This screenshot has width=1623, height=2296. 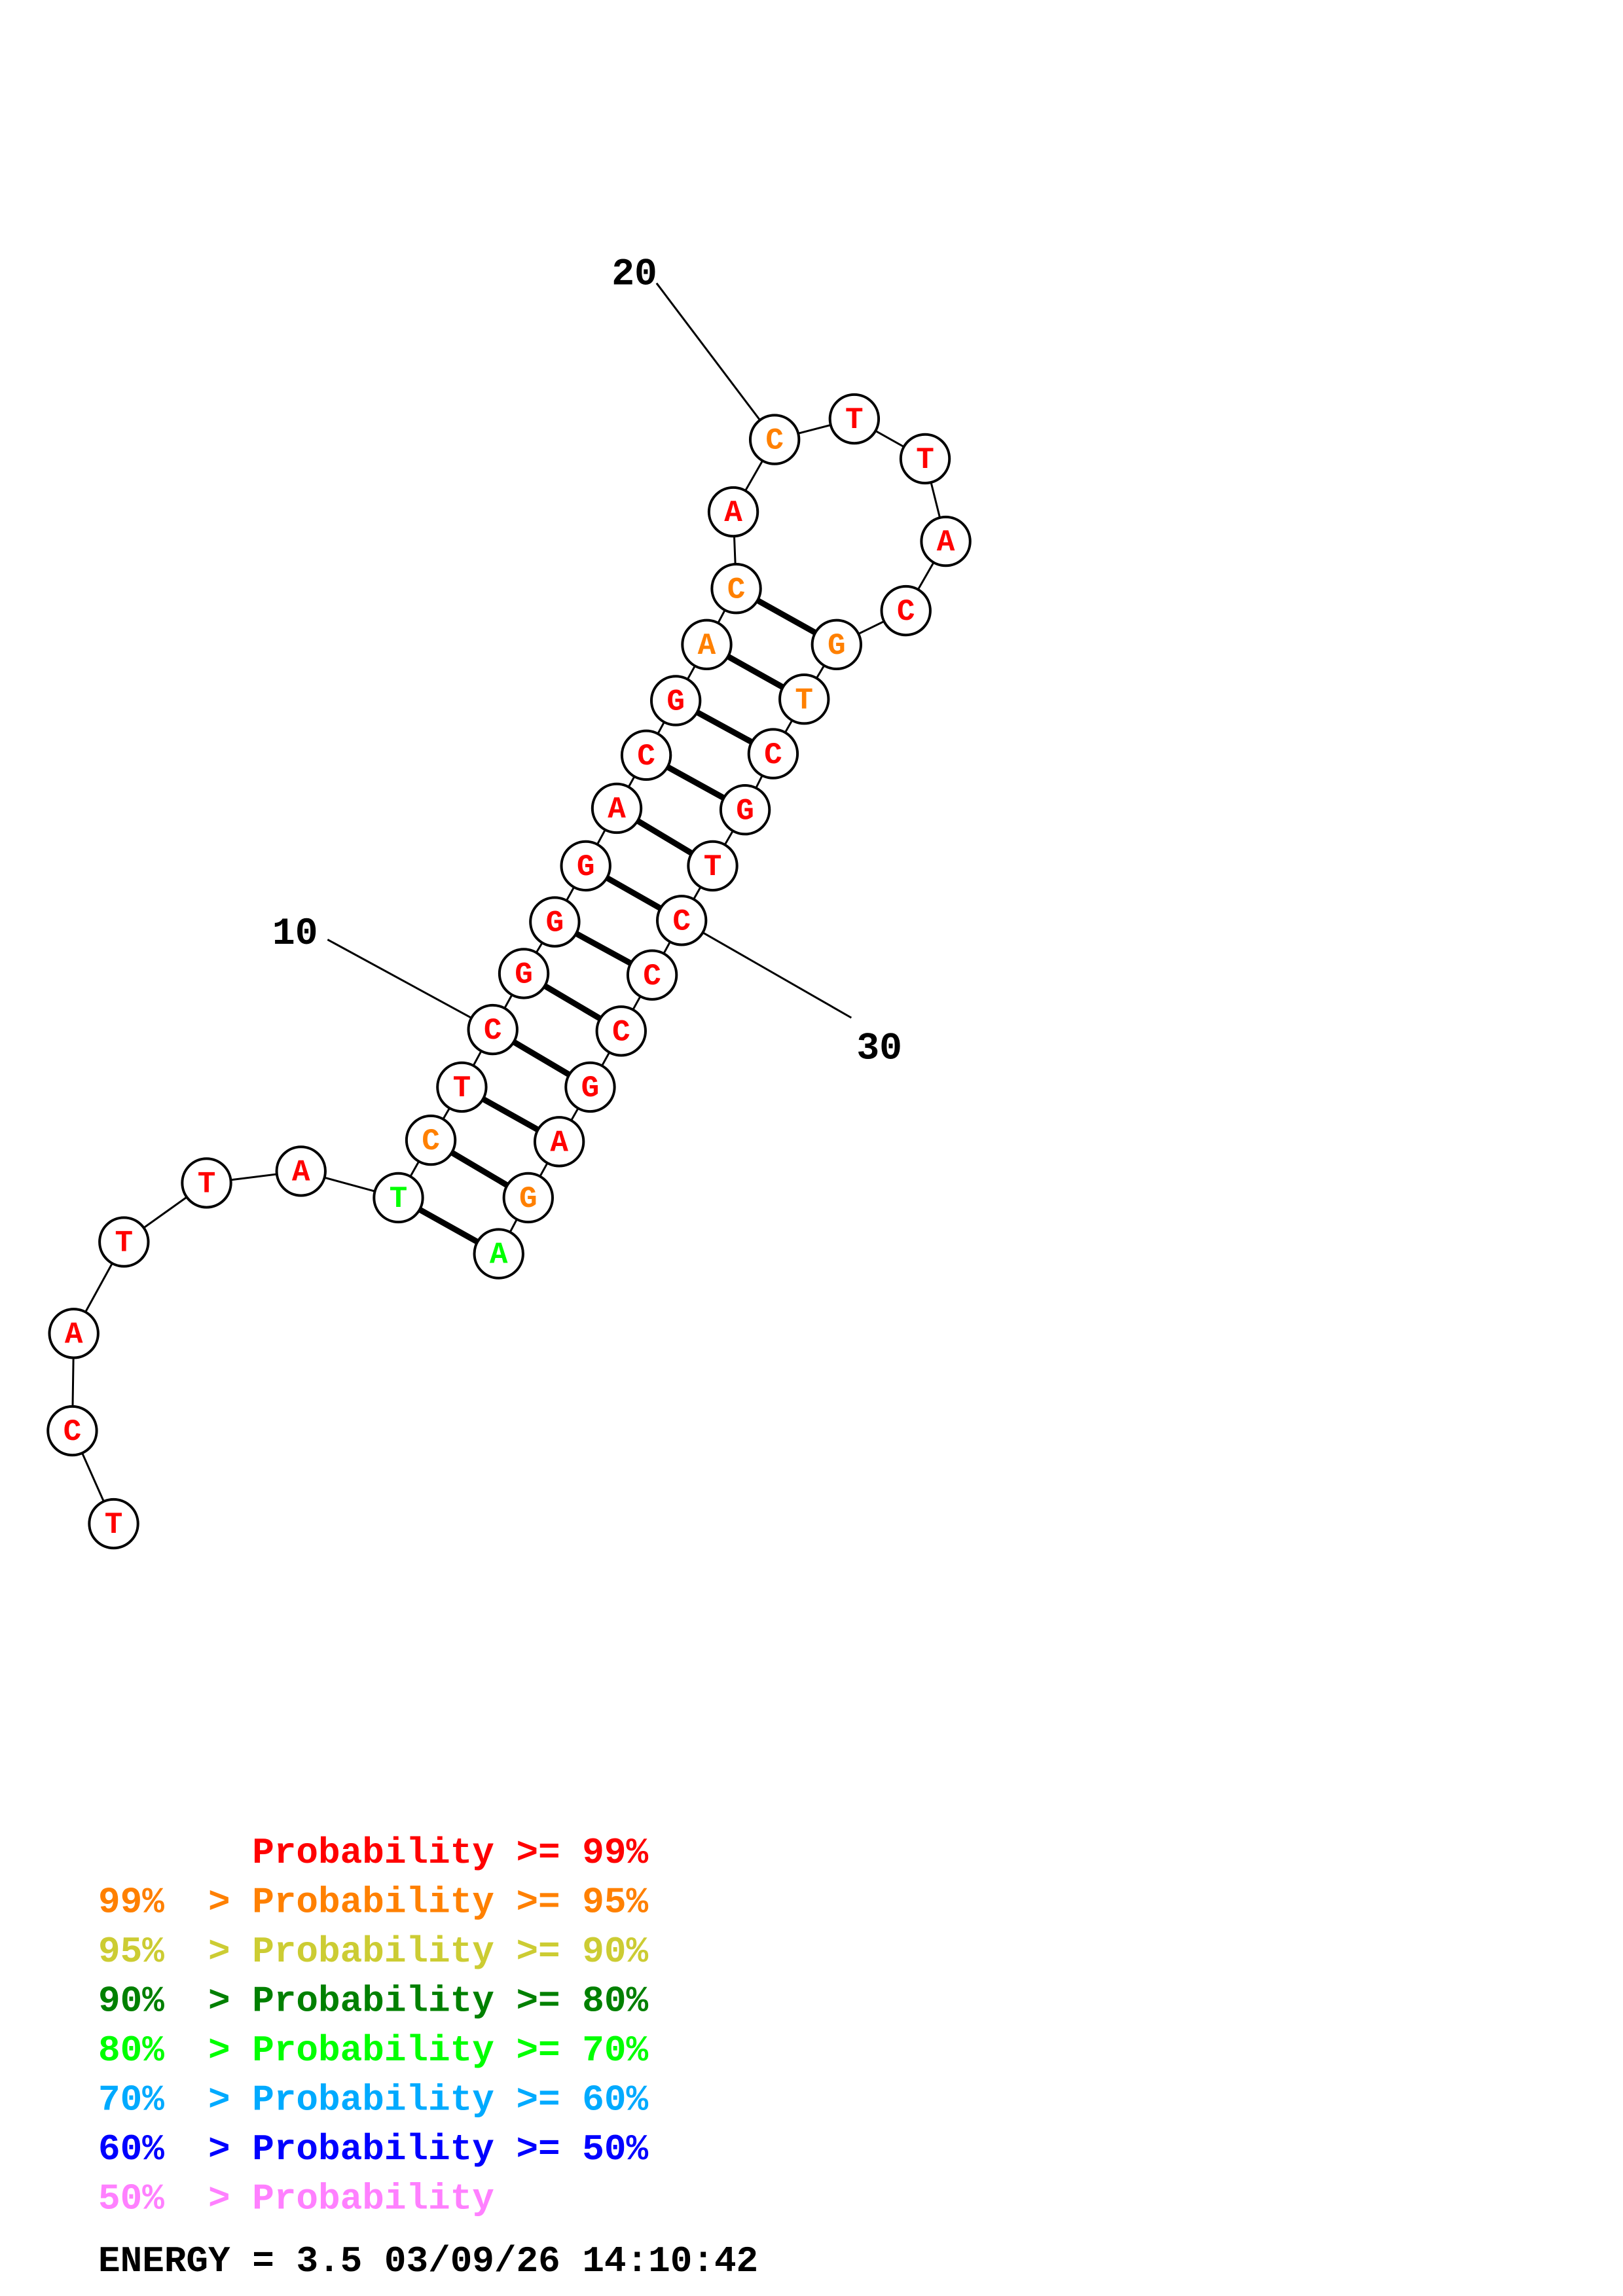 What do you see at coordinates (450, 2051) in the screenshot?
I see `legend-label: Probability >= 70%` at bounding box center [450, 2051].